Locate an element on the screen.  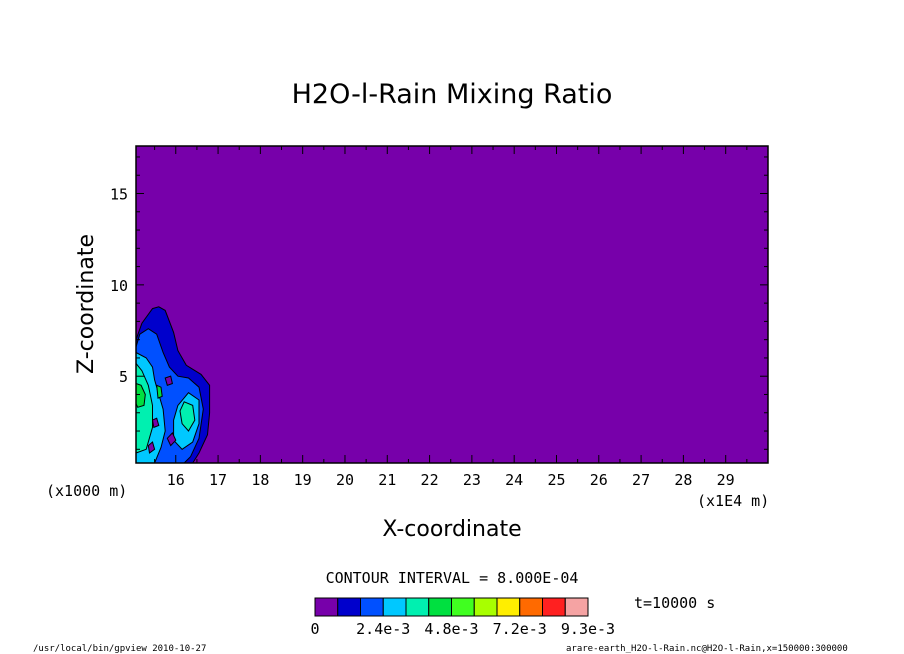
colorbar is located at coordinates (451, 607).